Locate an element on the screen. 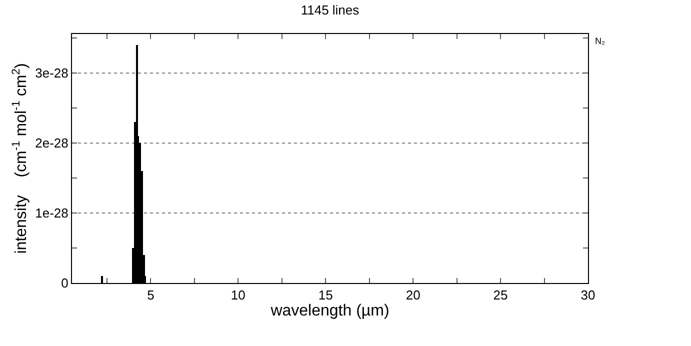  chart-title: 1145 lines is located at coordinates (330, 10).